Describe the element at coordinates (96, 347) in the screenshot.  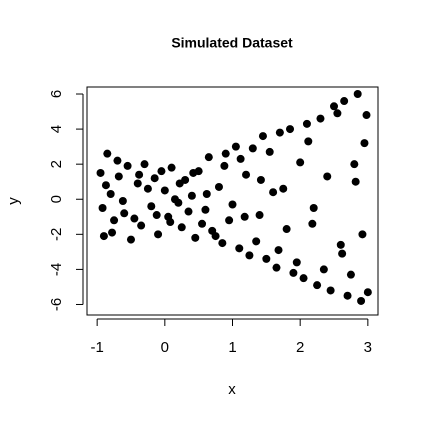
I see `x-tick-label: -1` at that location.